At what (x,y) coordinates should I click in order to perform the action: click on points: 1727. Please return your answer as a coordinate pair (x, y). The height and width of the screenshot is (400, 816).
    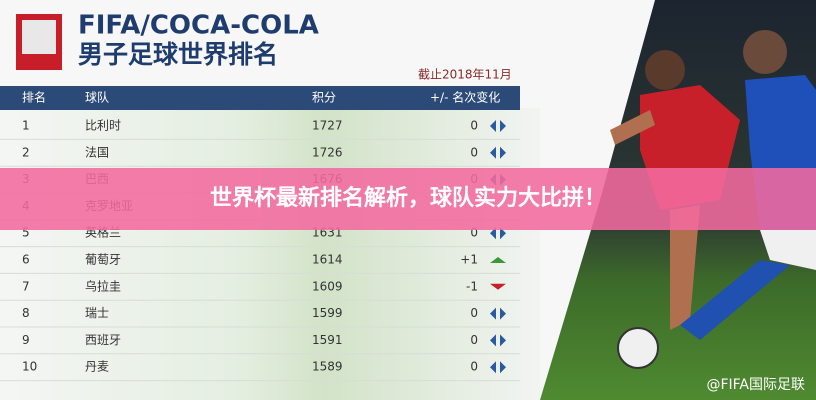
    Looking at the image, I should click on (327, 126).